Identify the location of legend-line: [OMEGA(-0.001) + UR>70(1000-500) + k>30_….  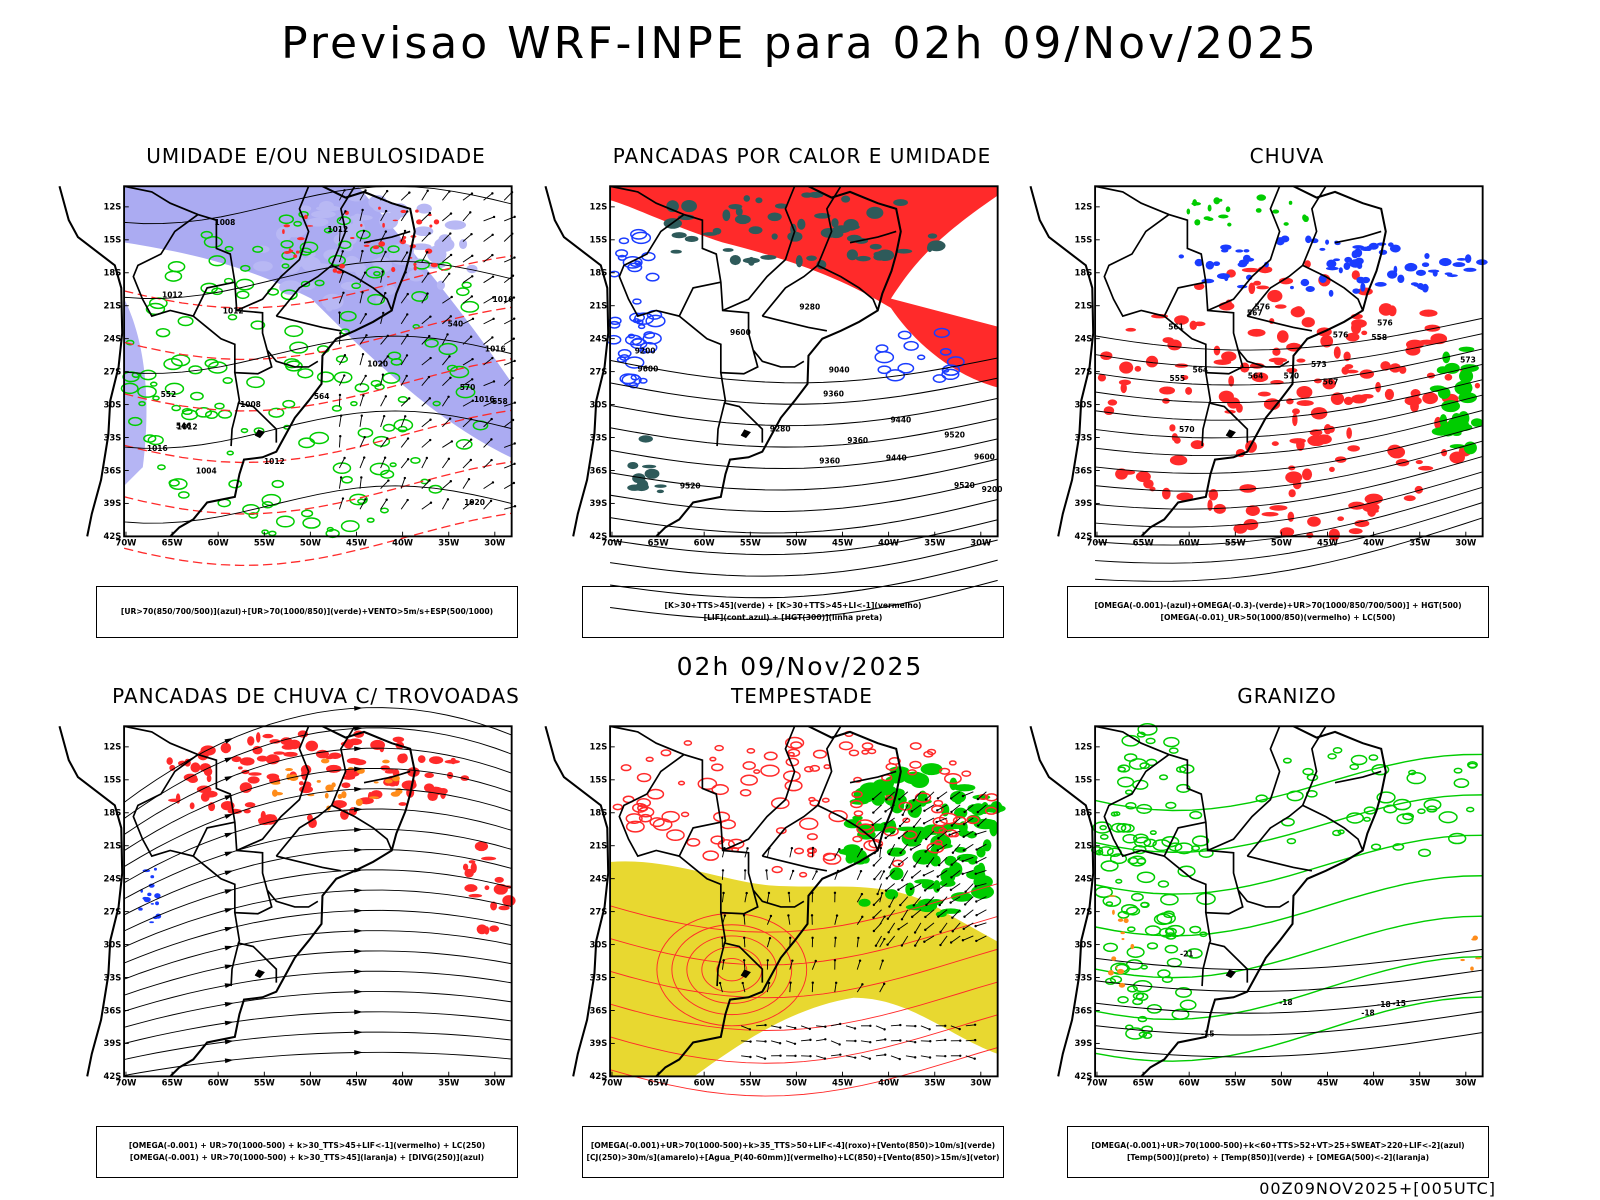
(307, 1145).